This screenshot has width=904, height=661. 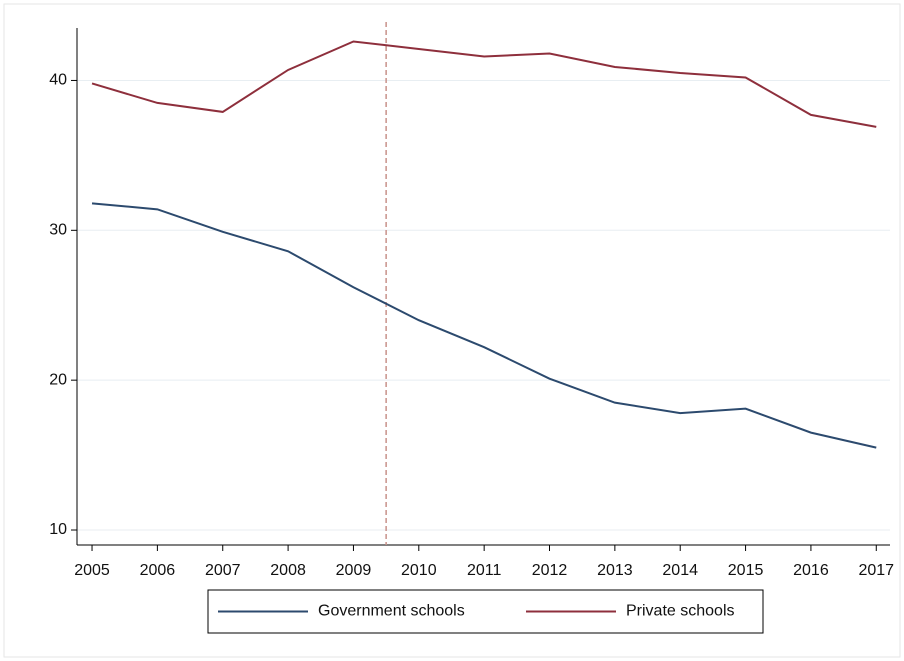 What do you see at coordinates (746, 570) in the screenshot?
I see `x-tick-label: 2015` at bounding box center [746, 570].